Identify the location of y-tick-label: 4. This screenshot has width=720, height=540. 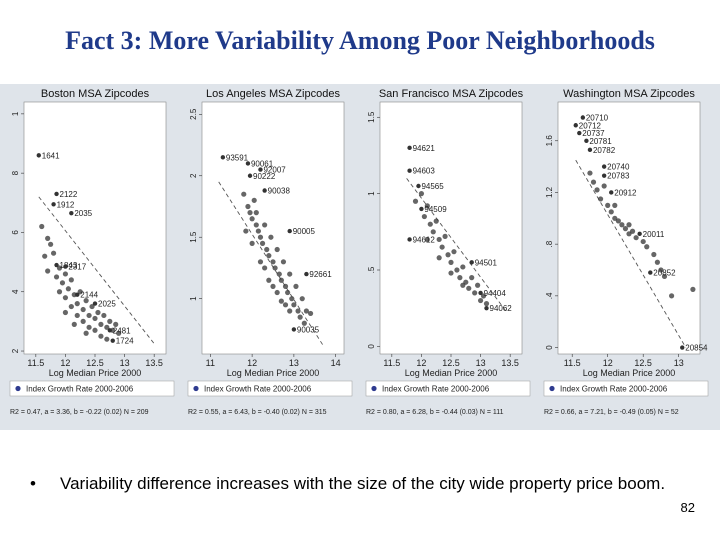
(15, 291).